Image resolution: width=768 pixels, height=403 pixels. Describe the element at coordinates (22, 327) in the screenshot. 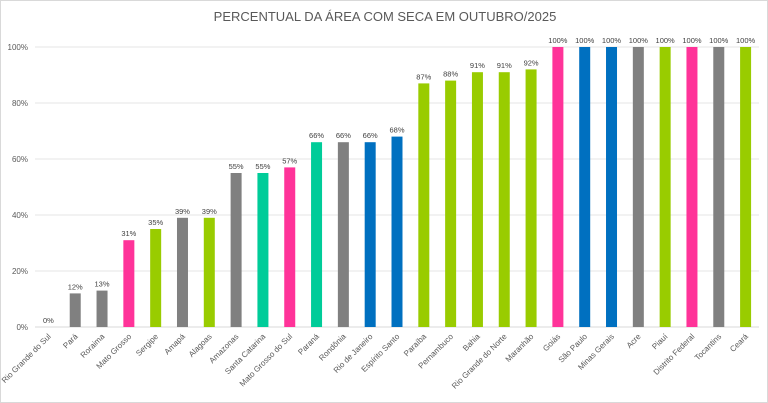

I see `y-tick-label: 0%` at that location.